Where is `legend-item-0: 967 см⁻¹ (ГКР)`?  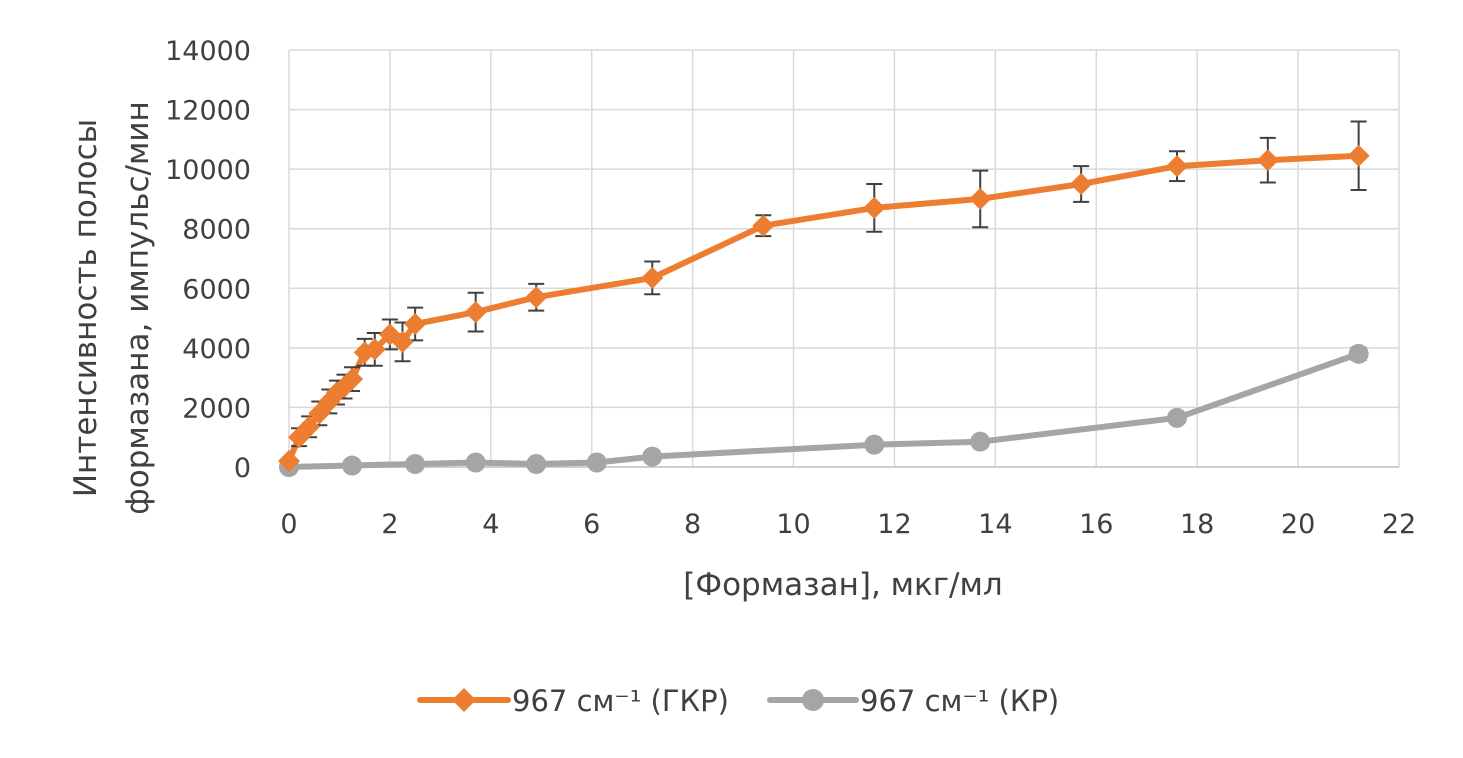
legend-item-0: 967 см⁻¹ (ГКР) is located at coordinates (573, 701).